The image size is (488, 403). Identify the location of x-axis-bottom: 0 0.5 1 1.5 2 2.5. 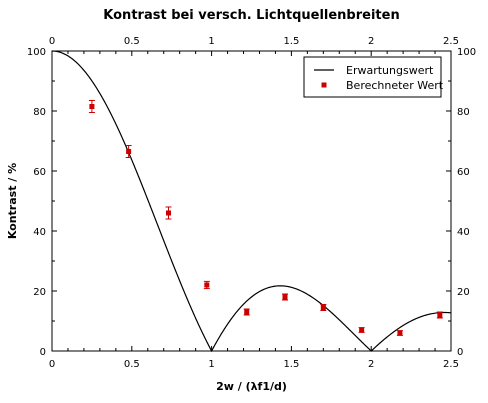
(254, 358).